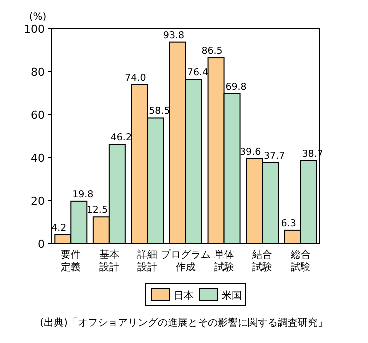 Image resolution: width=368 pixels, height=343 pixels. Describe the element at coordinates (275, 156) in the screenshot. I see `data-label: 37.7` at that location.